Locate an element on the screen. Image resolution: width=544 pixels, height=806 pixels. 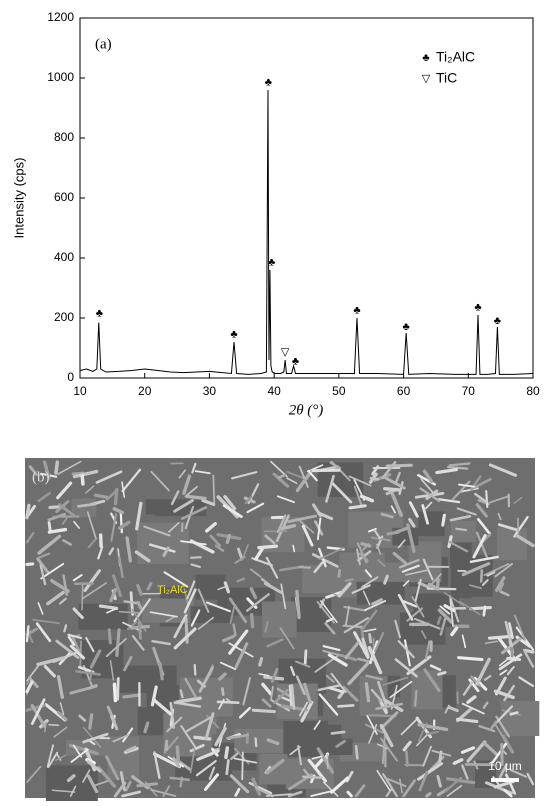
legend-symbol: ▽ is located at coordinates (426, 79).